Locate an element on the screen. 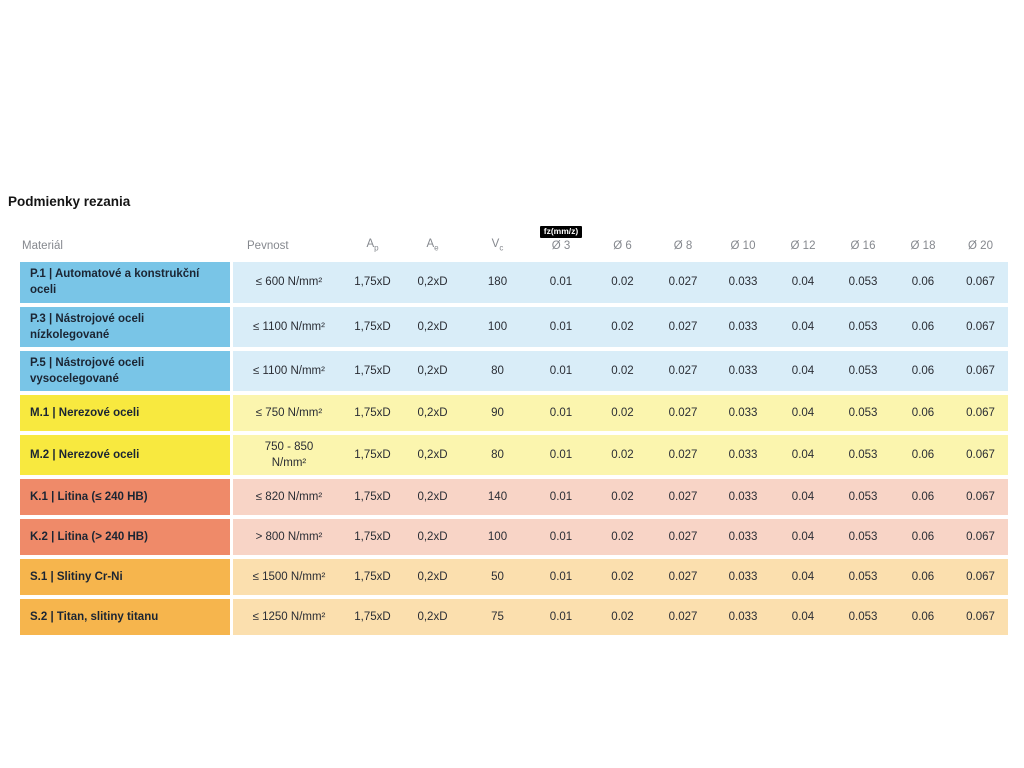 Image resolution: width=1024 pixels, height=768 pixels. ap-symbol: A is located at coordinates (370, 244).